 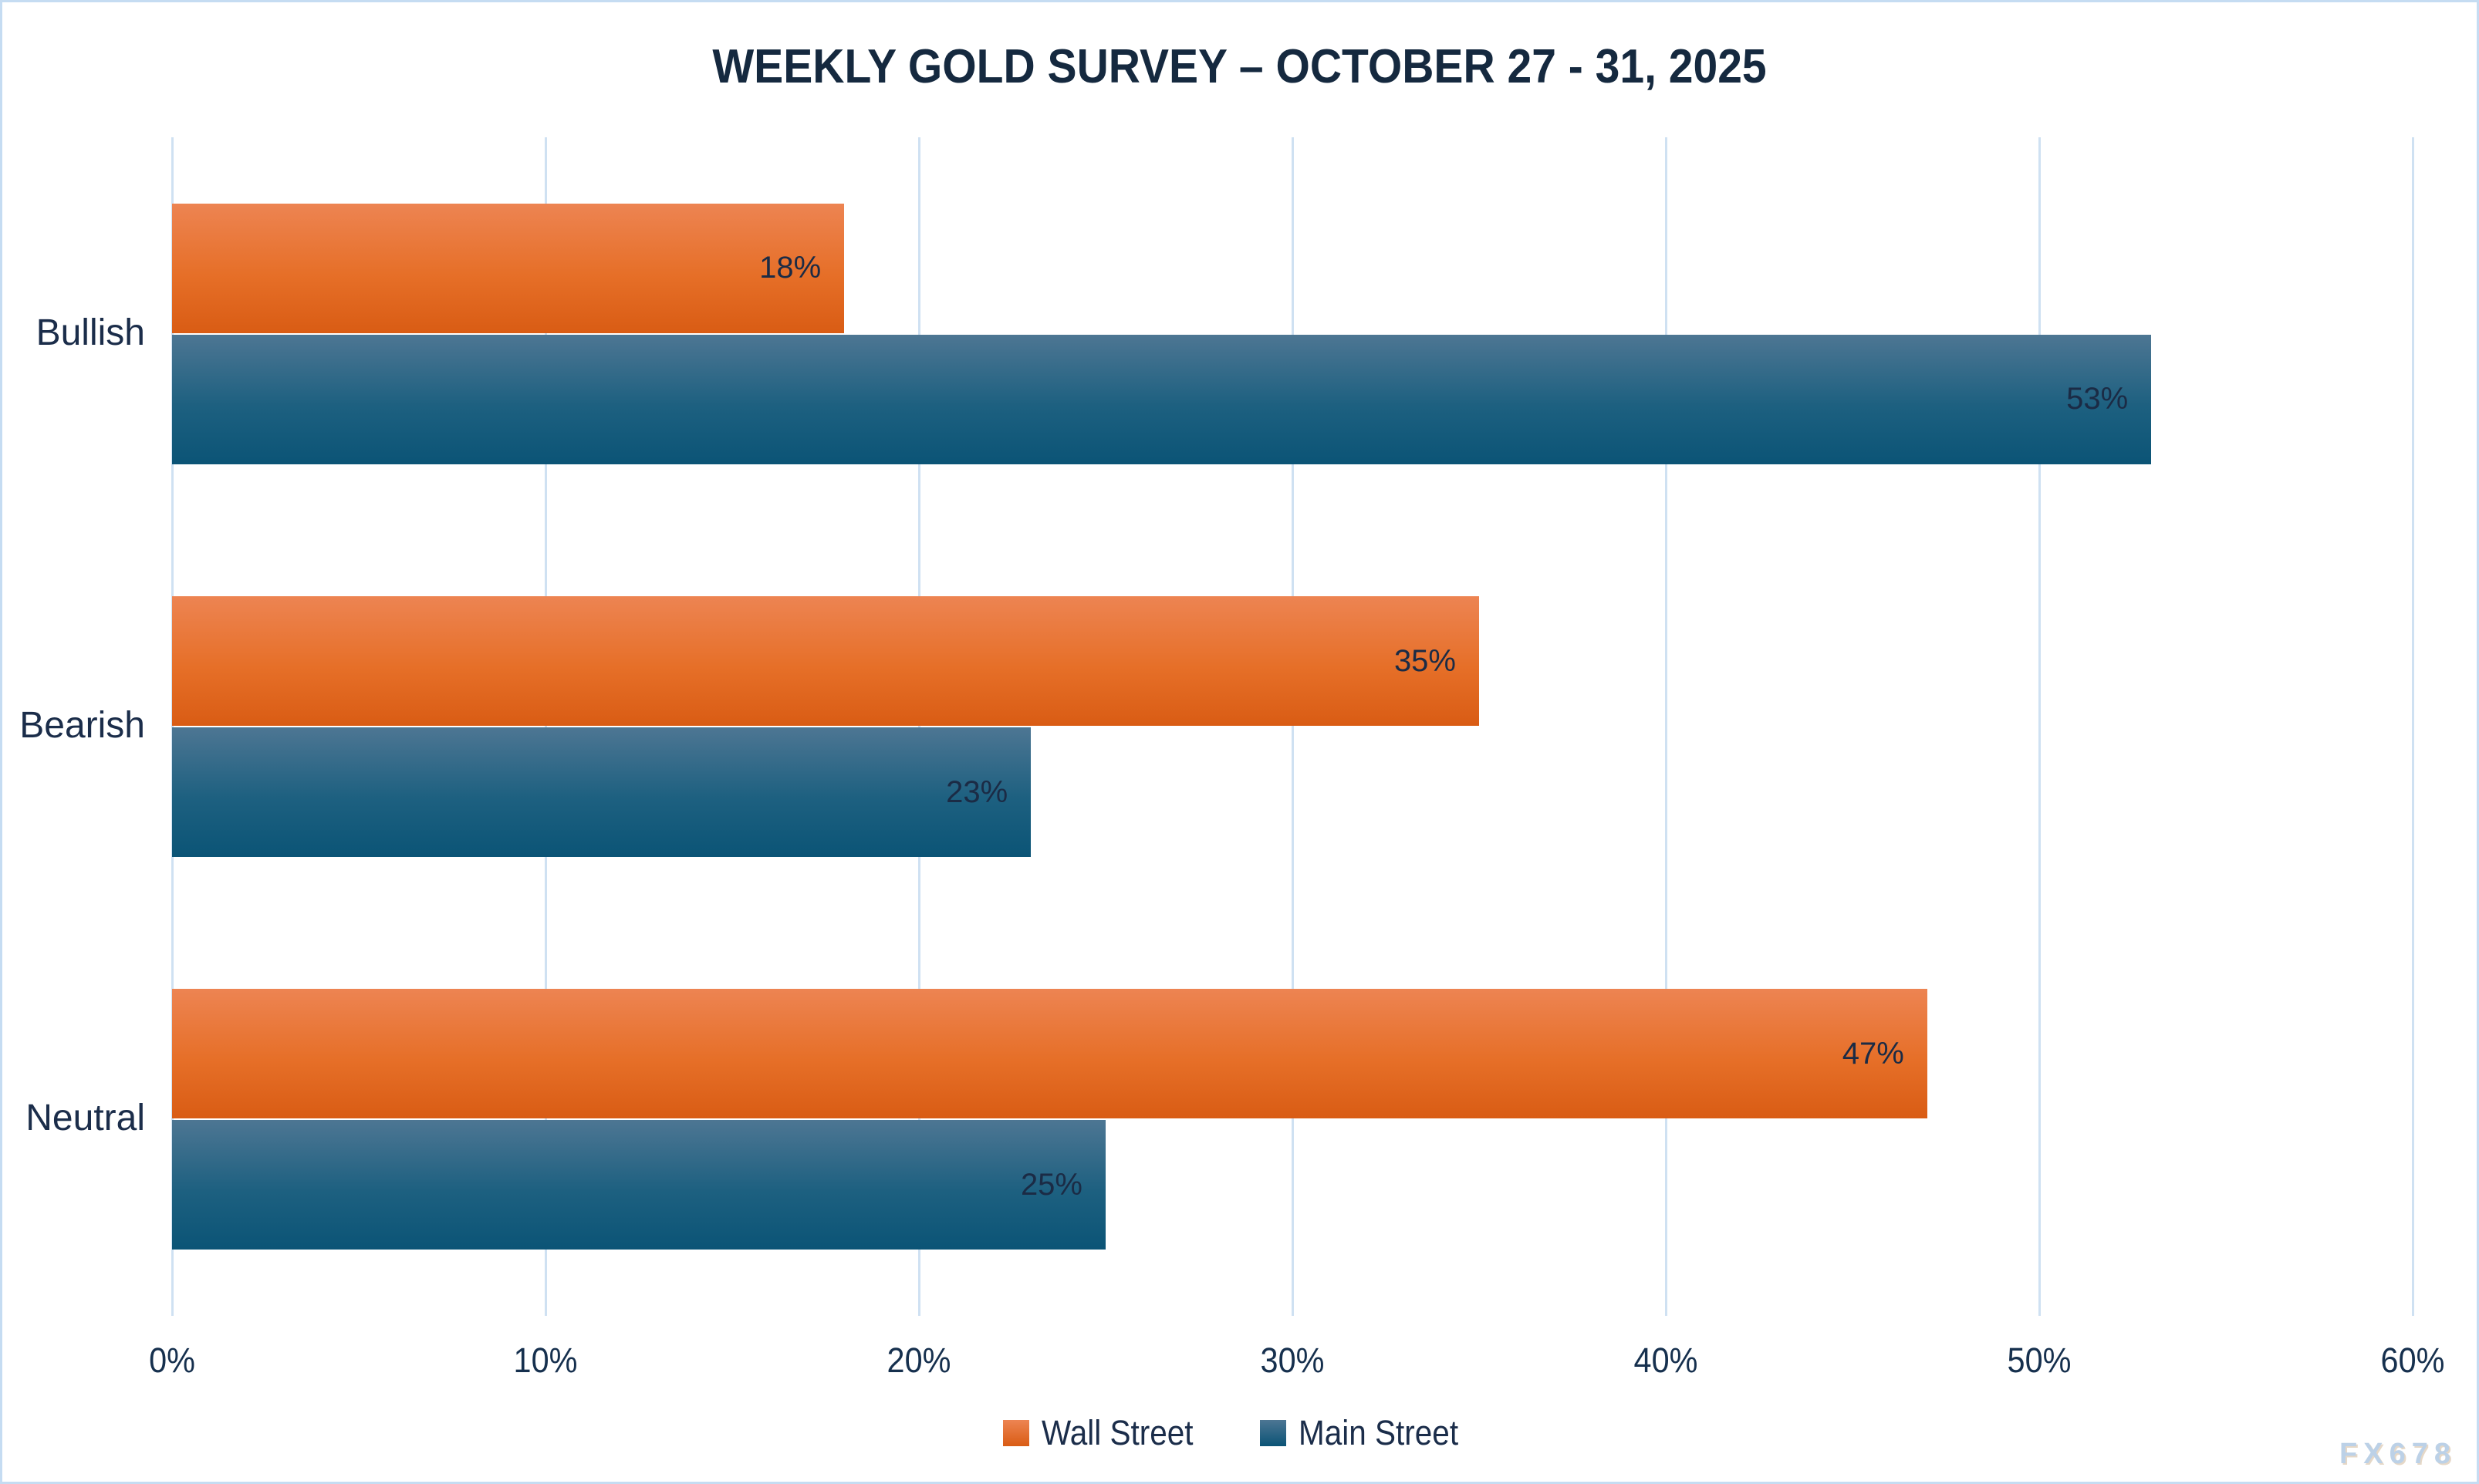 What do you see at coordinates (1118, 1432) in the screenshot?
I see `legend-label: Wall Street` at bounding box center [1118, 1432].